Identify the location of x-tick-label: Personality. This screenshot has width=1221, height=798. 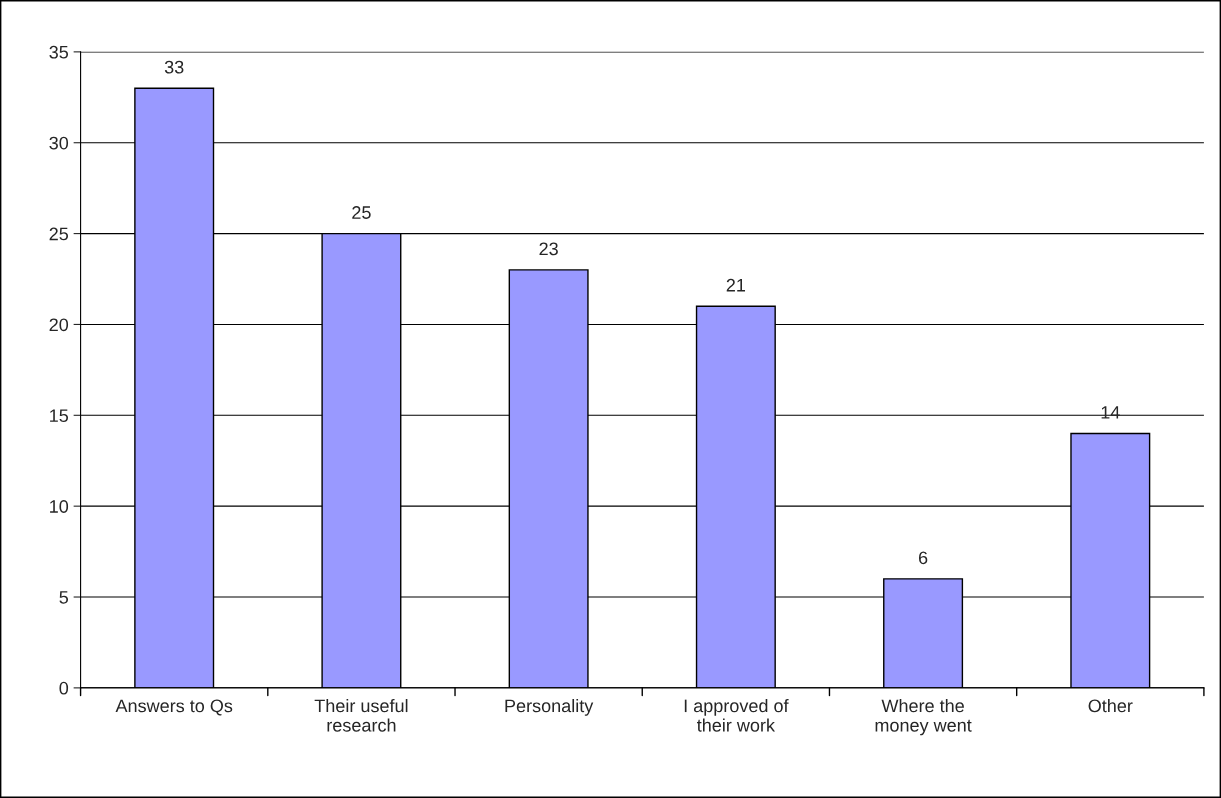
(549, 707).